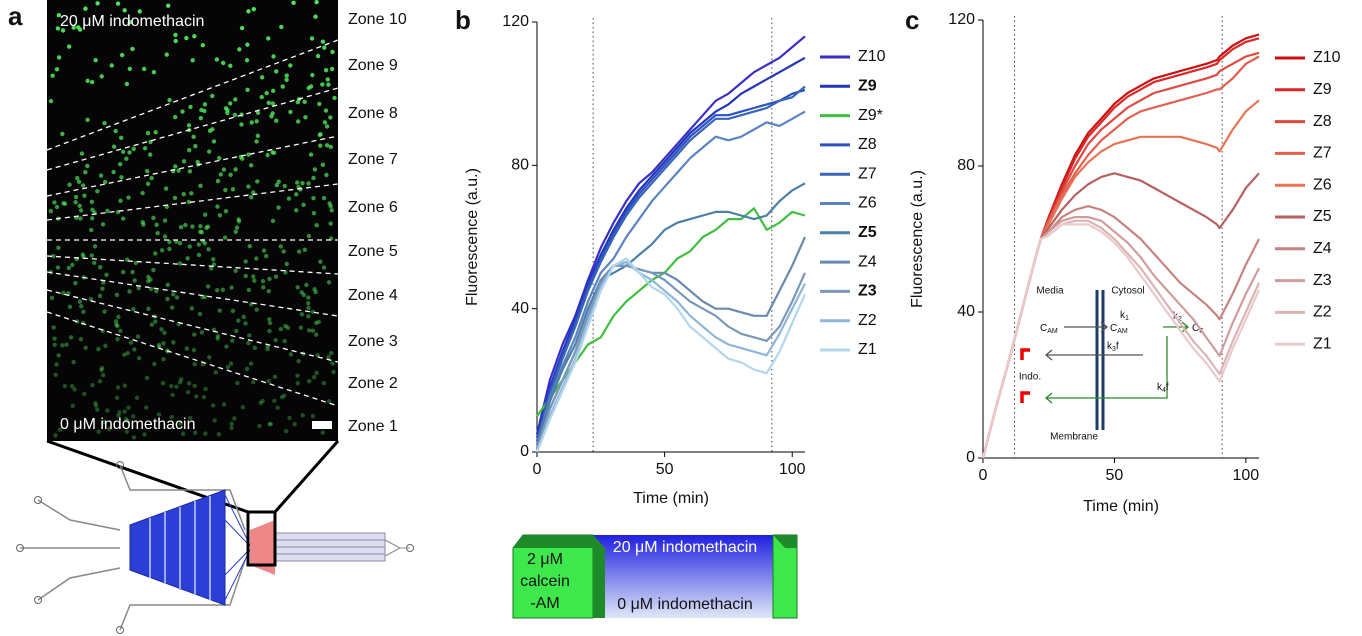 The width and height of the screenshot is (1362, 636). Describe the element at coordinates (685, 604) in the screenshot. I see `protocol-bottom: 0 μM indomethacin` at that location.